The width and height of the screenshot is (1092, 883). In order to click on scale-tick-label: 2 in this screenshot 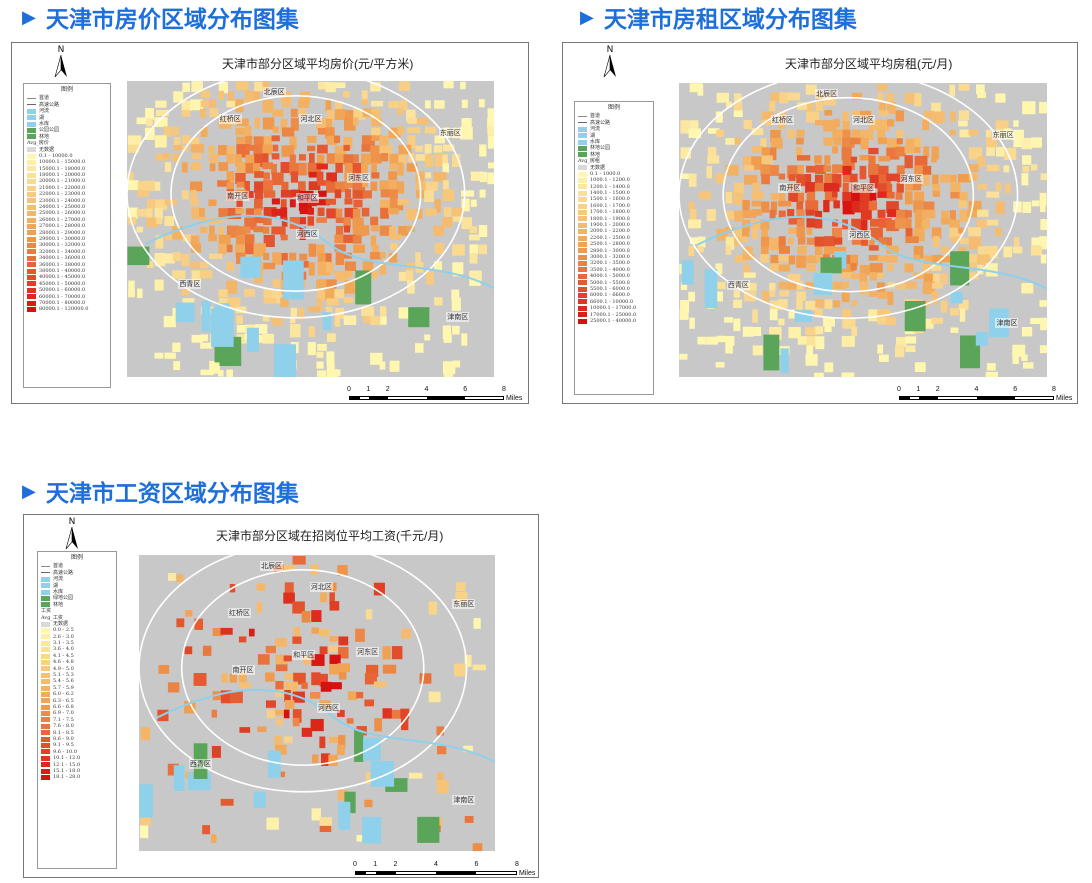, I will do `click(387, 389)`.